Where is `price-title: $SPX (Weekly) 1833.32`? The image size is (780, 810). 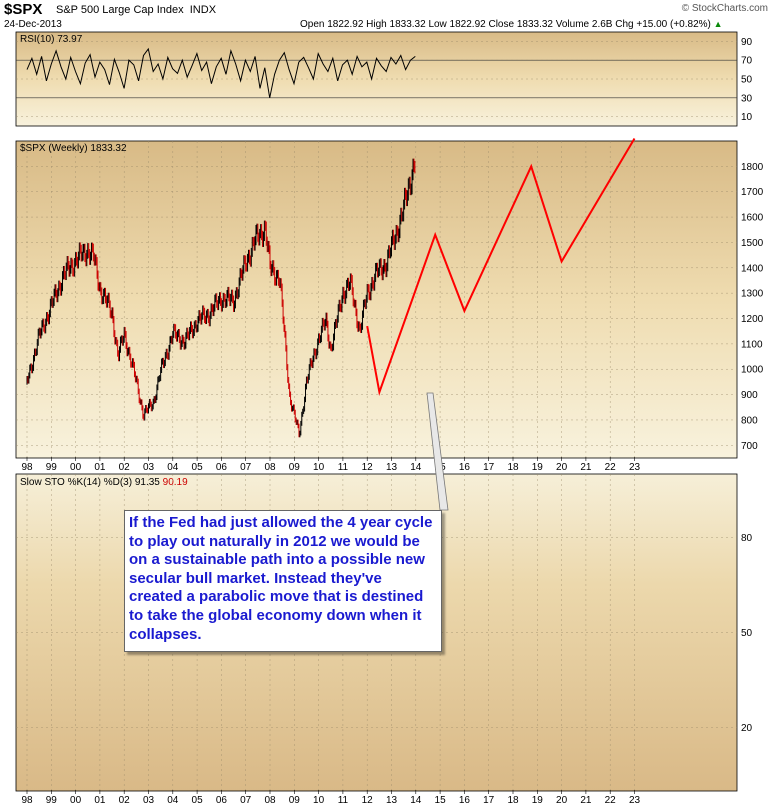
price-title: $SPX (Weekly) 1833.32 is located at coordinates (73, 148).